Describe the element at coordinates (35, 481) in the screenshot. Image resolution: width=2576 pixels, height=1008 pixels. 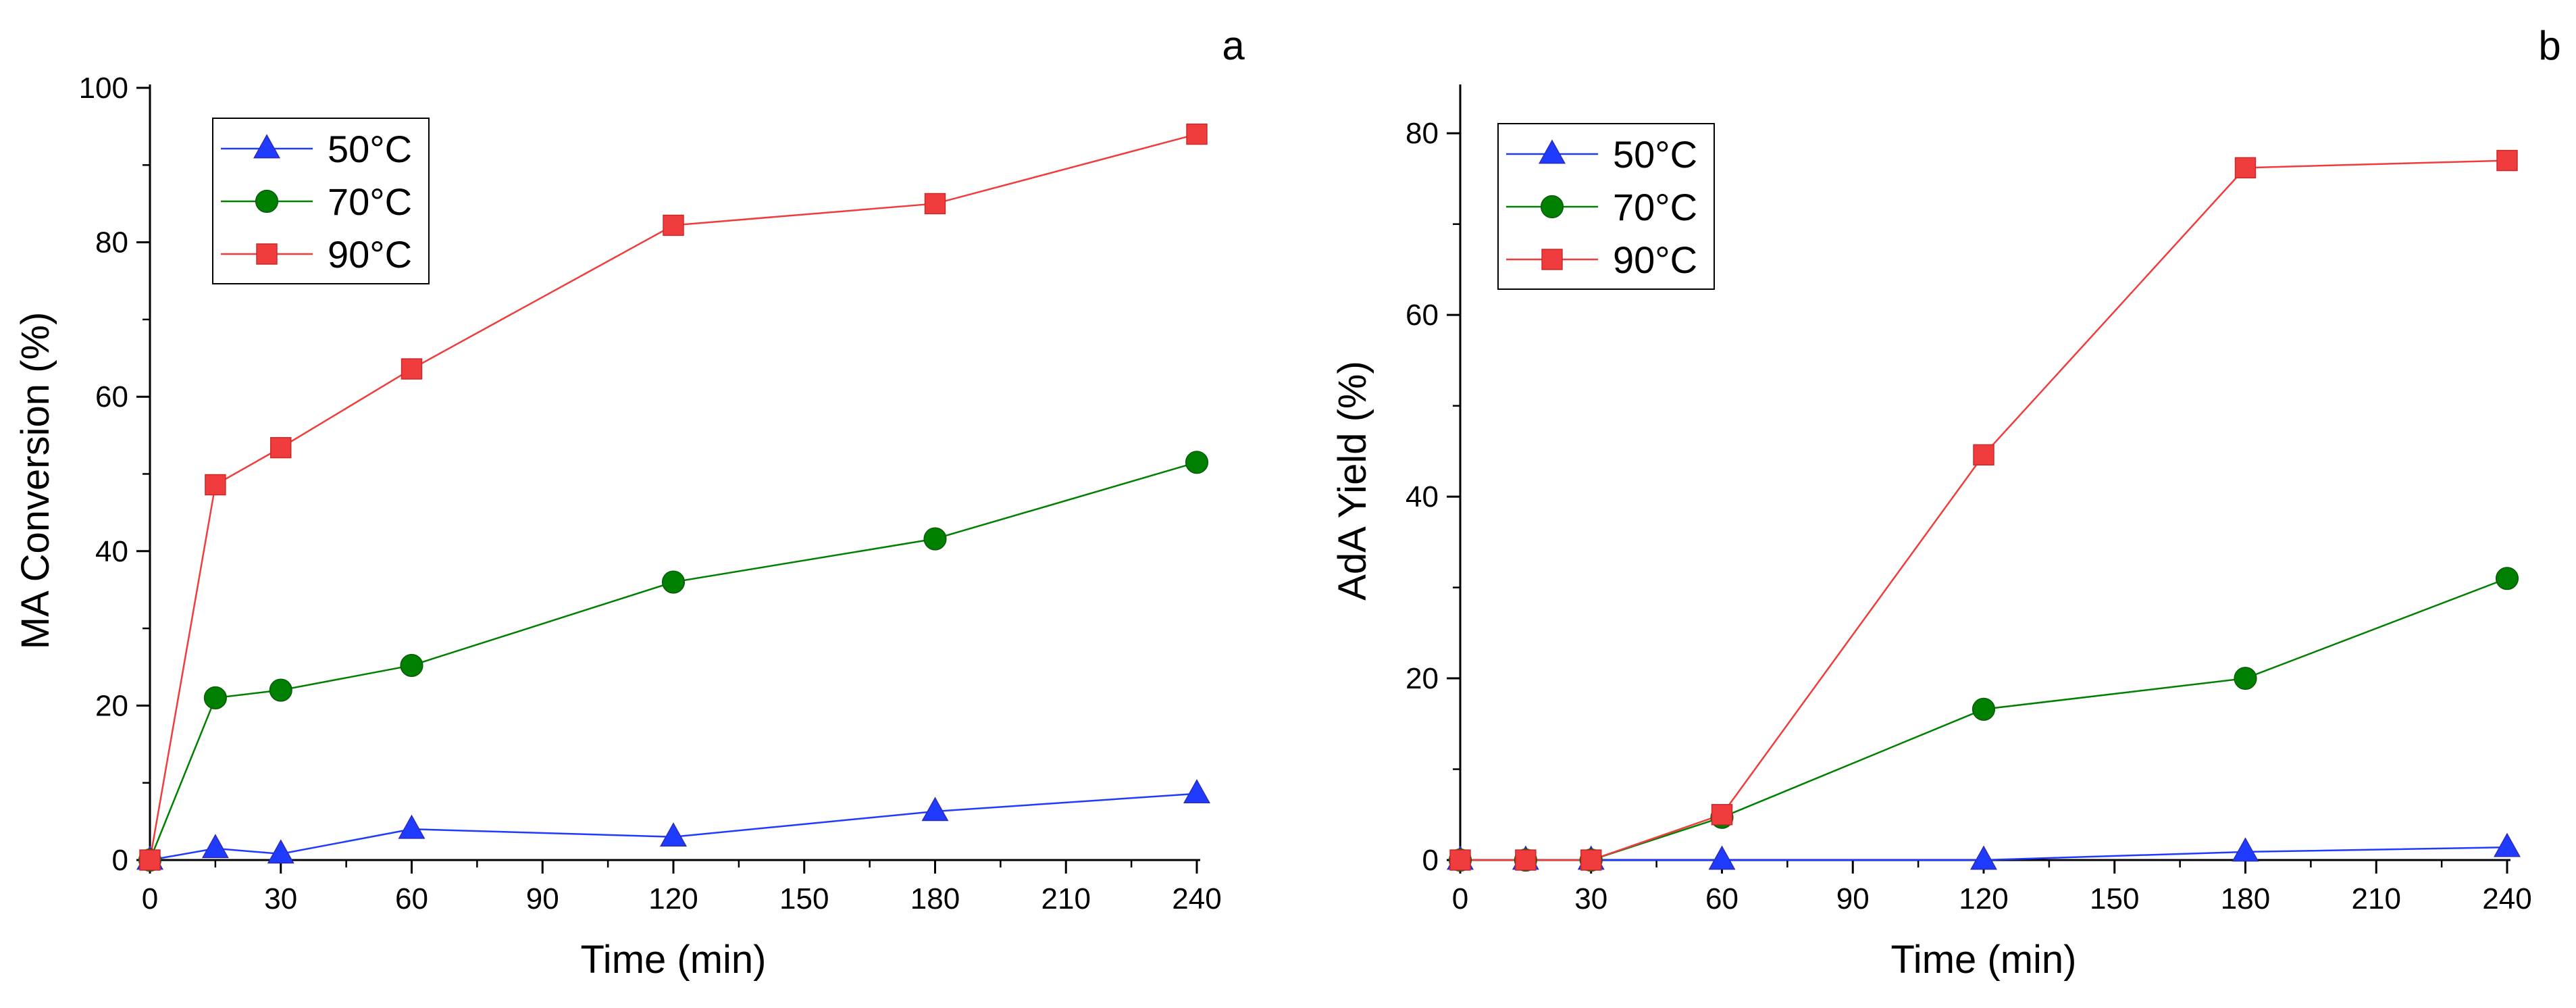
I see `y-axis-title: MA Conversion (%)` at that location.